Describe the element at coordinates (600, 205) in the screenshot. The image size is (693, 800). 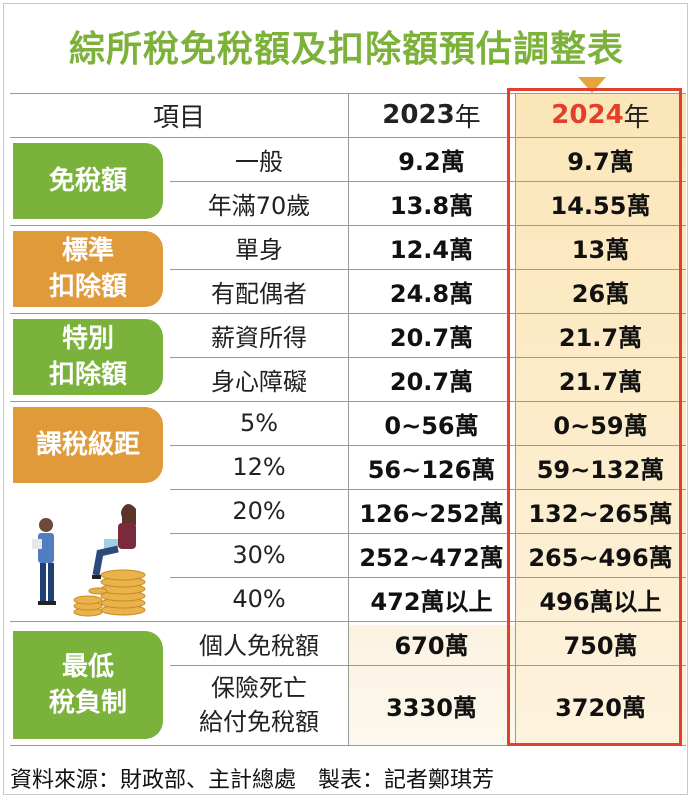
I see `row-2024: 14.55萬` at that location.